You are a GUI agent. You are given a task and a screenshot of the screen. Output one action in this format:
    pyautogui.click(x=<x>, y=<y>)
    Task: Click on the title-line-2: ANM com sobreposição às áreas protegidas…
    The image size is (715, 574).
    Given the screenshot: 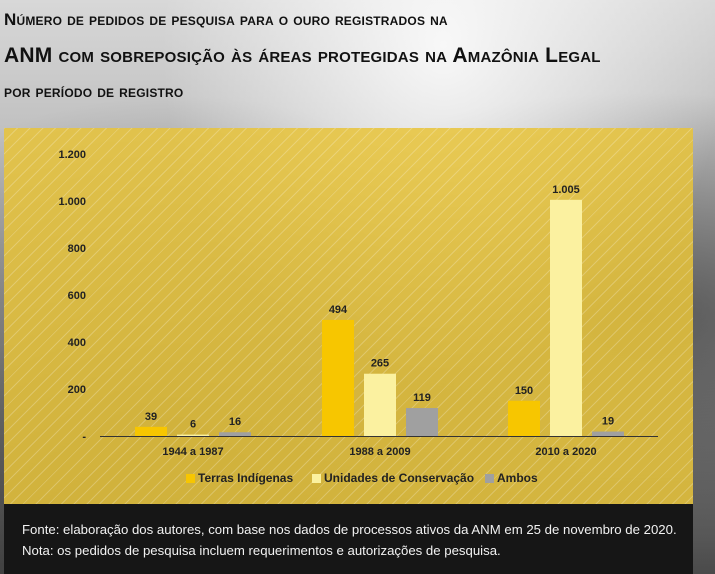 What is the action you would take?
    pyautogui.click(x=302, y=55)
    